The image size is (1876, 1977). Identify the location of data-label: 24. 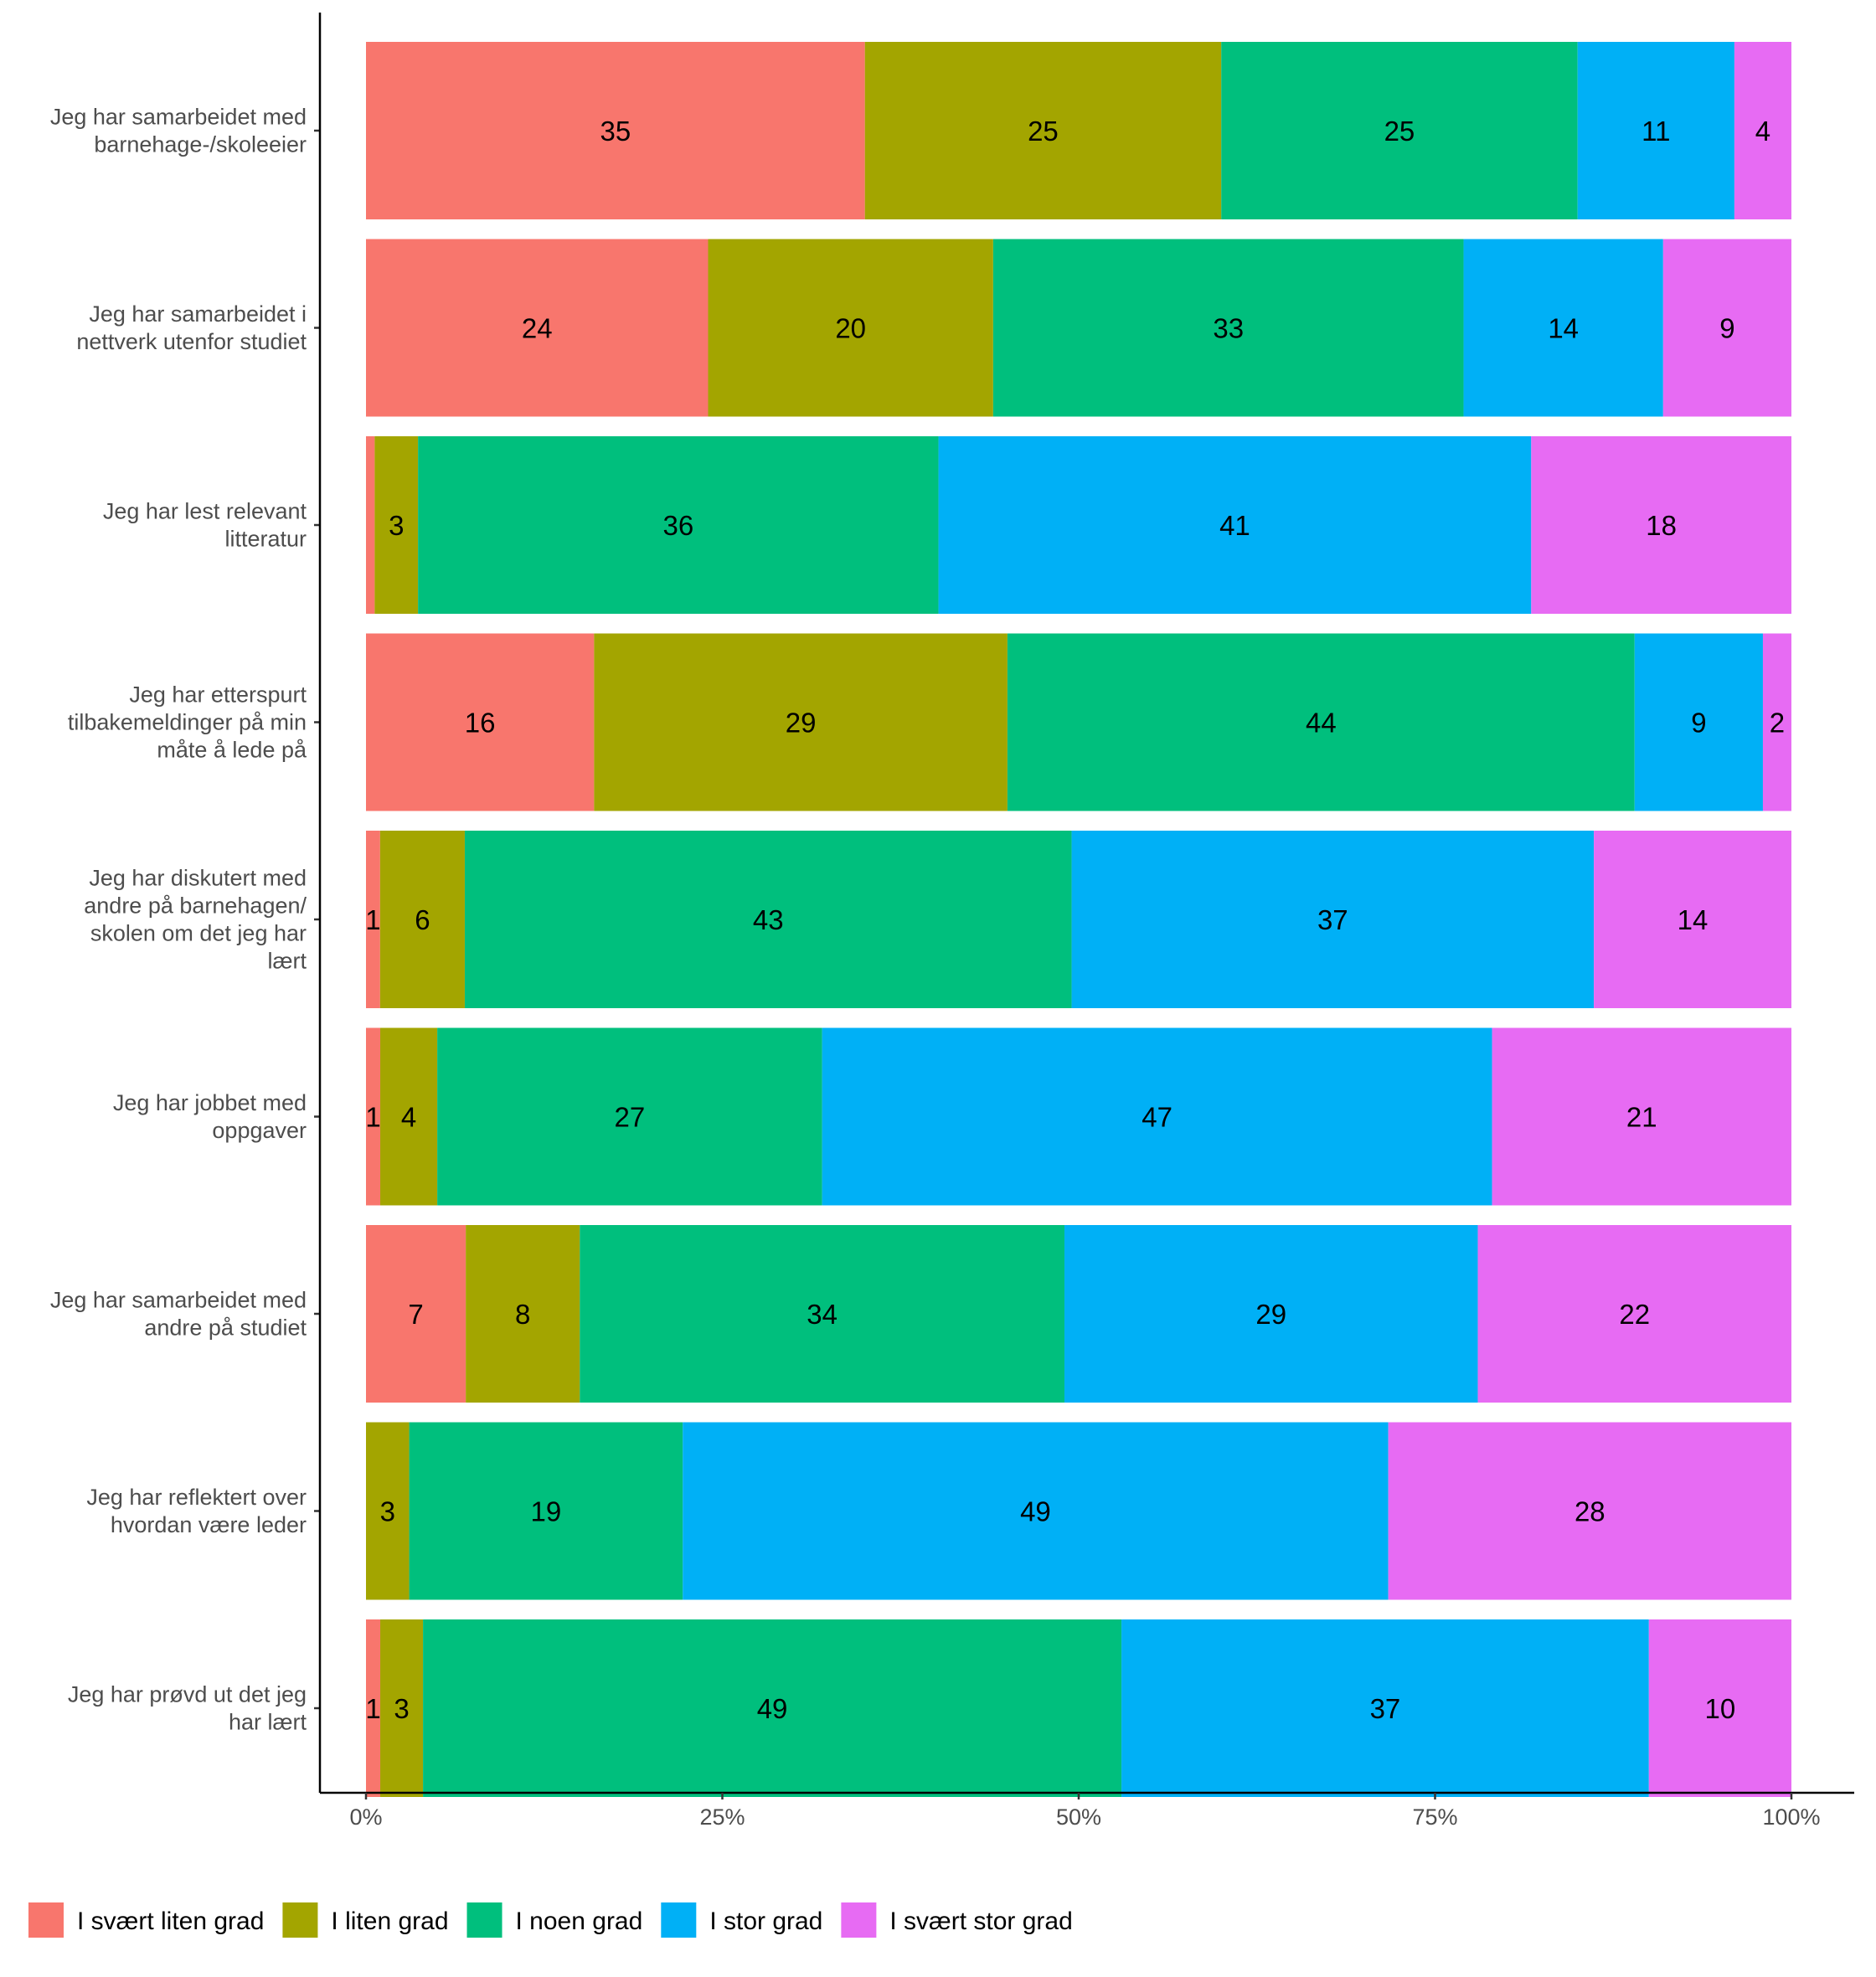
(537, 329).